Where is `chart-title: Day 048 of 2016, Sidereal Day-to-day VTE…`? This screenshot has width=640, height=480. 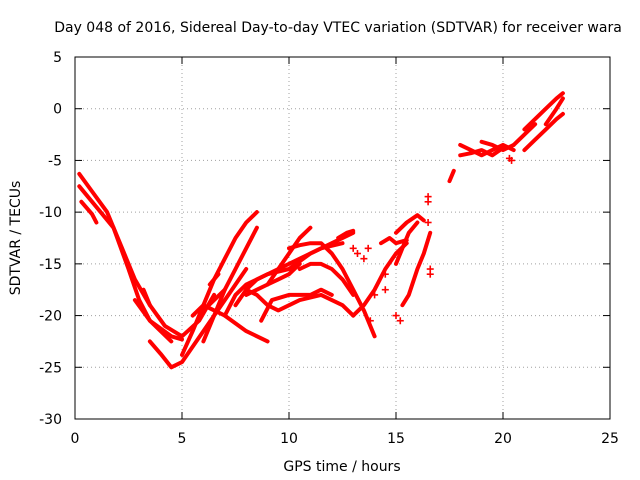 chart-title: Day 048 of 2016, Sidereal Day-to-day VTE… is located at coordinates (338, 28).